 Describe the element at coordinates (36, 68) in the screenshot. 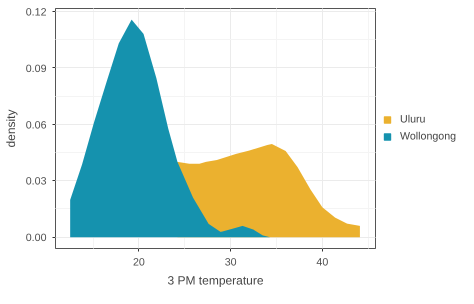

I see `y-tick-label: 0.09` at that location.